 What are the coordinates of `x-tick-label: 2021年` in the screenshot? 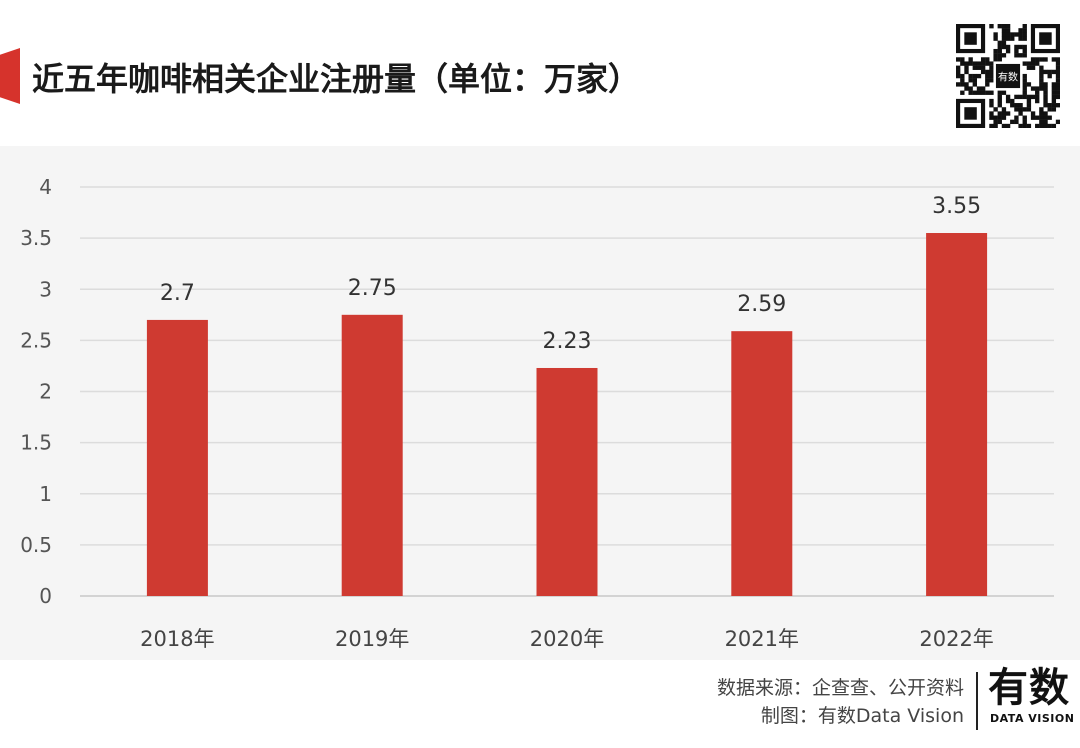 It's located at (762, 639).